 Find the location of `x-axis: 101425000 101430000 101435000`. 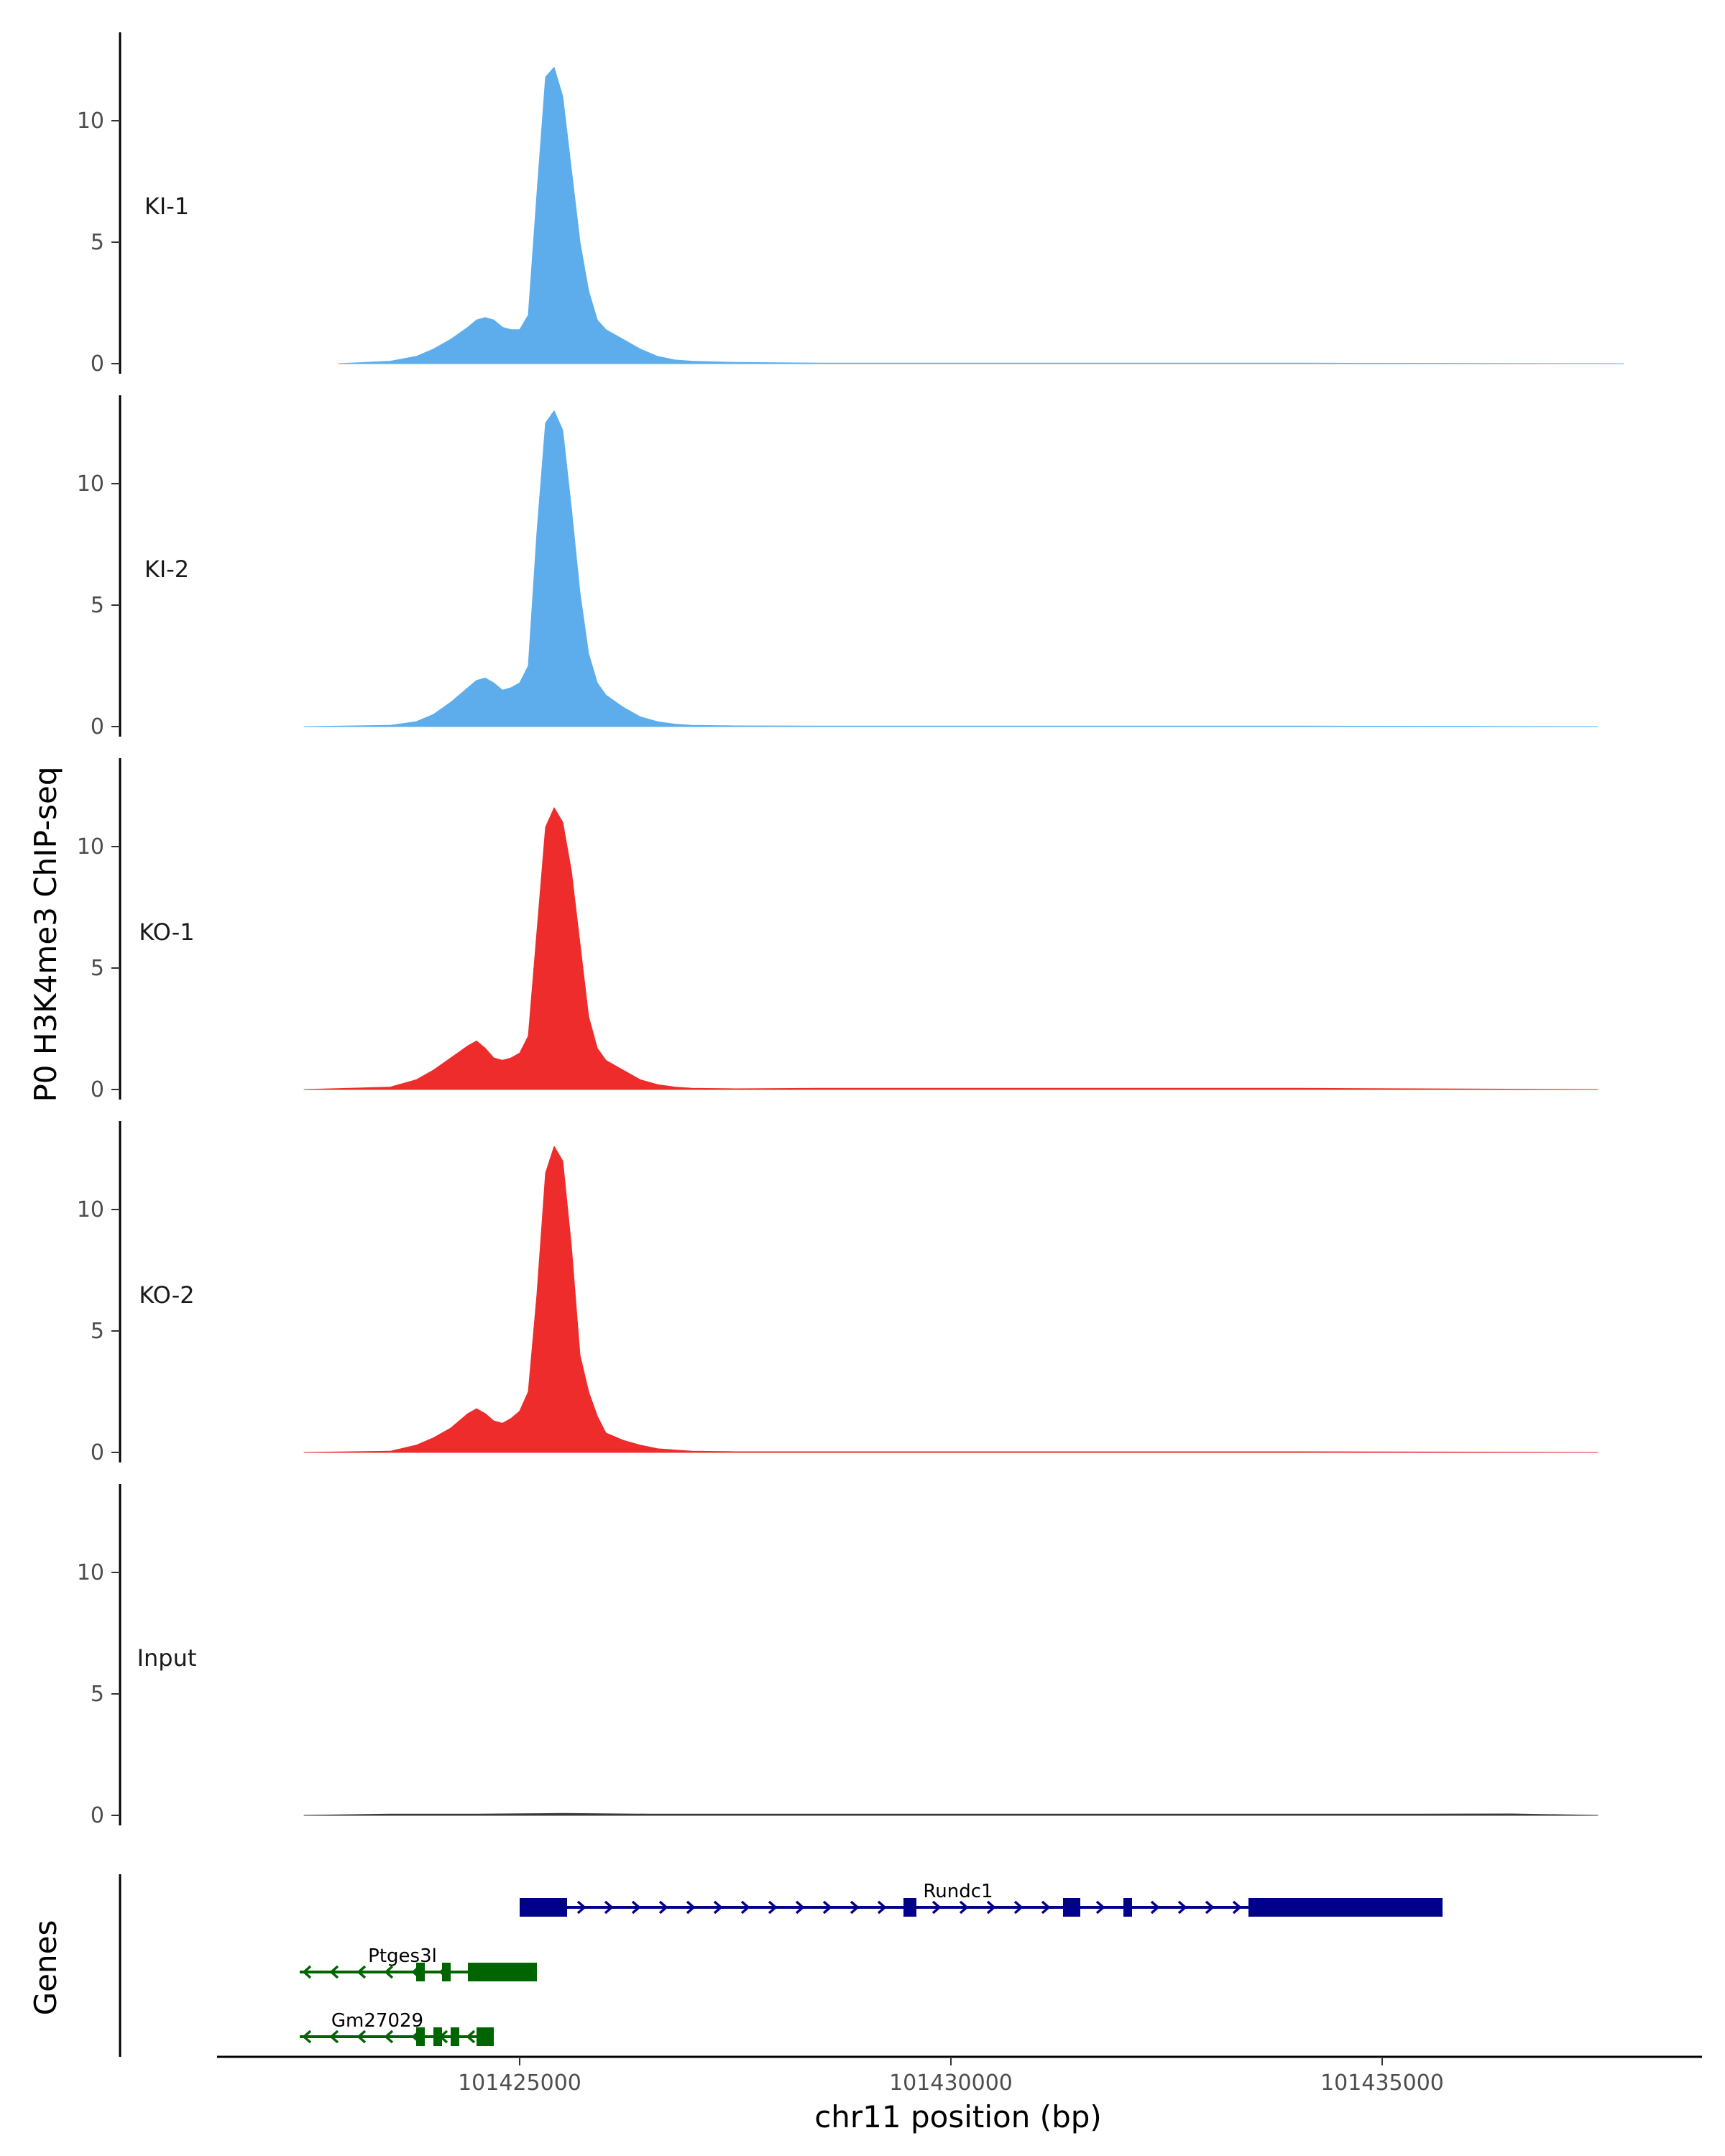

x-axis: 101425000 101430000 101435000 is located at coordinates (959, 2075).